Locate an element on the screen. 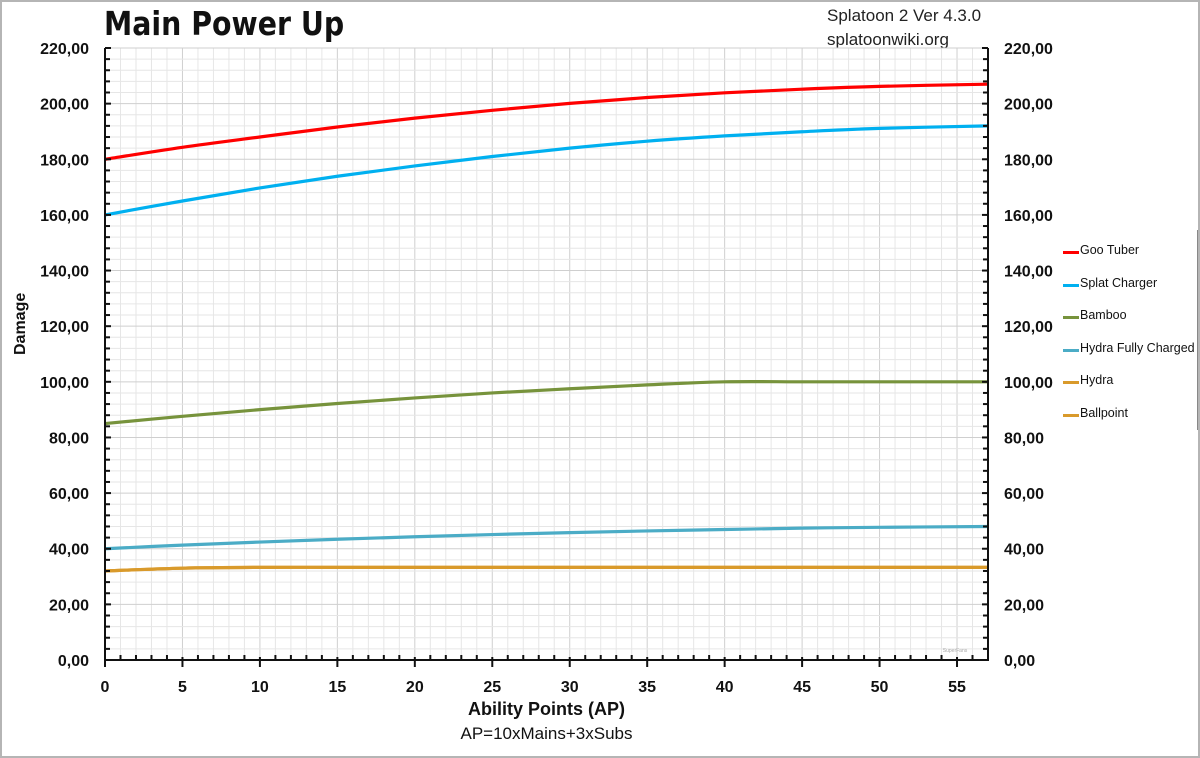  x-tick-label: 25 is located at coordinates (492, 687).